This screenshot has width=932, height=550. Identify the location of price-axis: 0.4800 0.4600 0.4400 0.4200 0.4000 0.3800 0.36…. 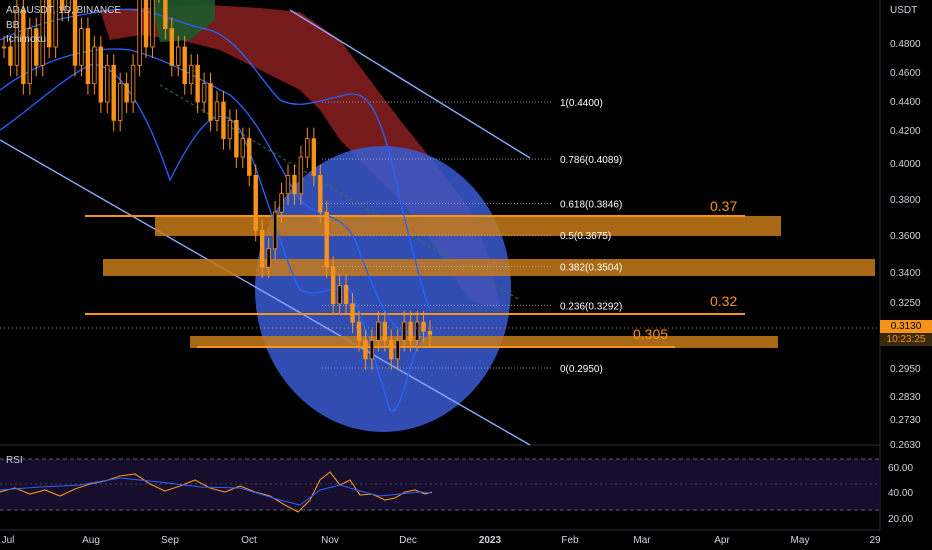
(905, 245).